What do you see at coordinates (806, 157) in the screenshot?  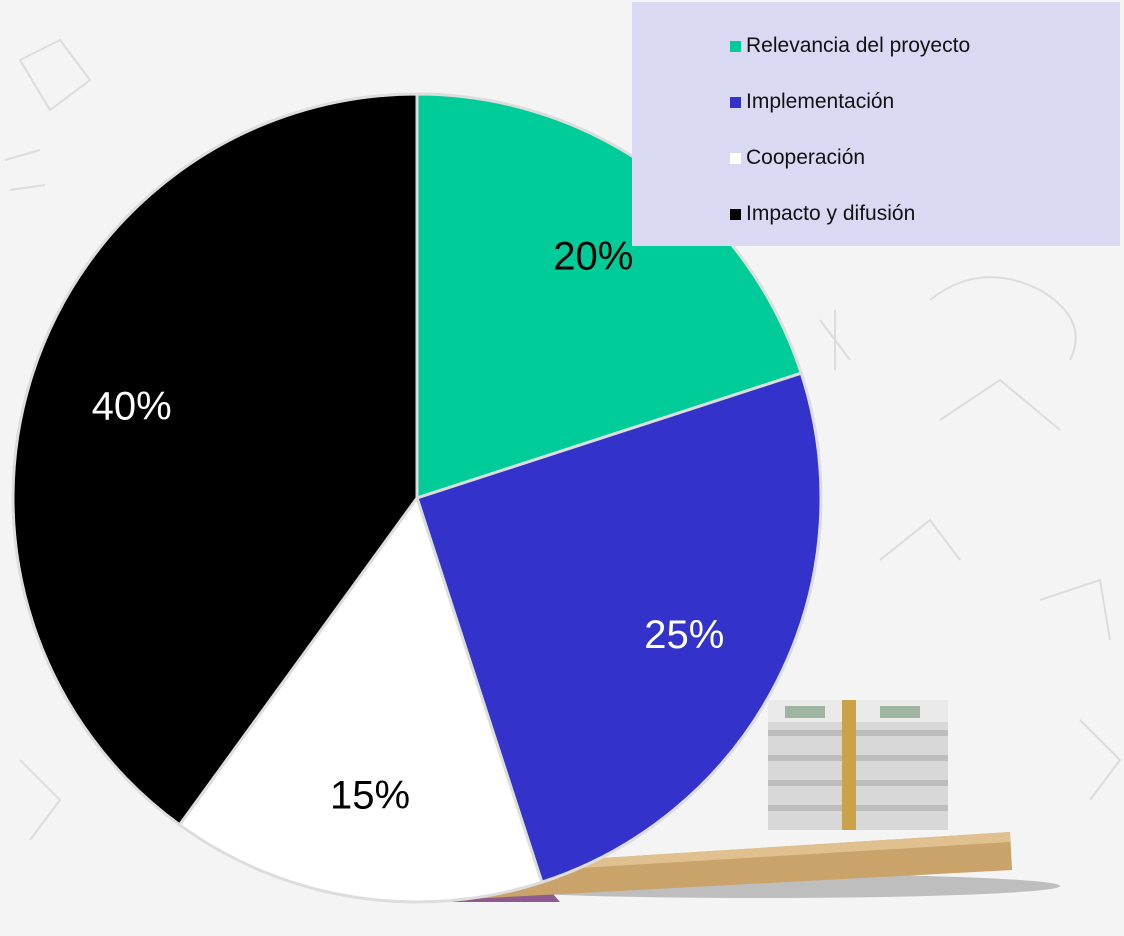 I see `legend-label: Cooperación` at bounding box center [806, 157].